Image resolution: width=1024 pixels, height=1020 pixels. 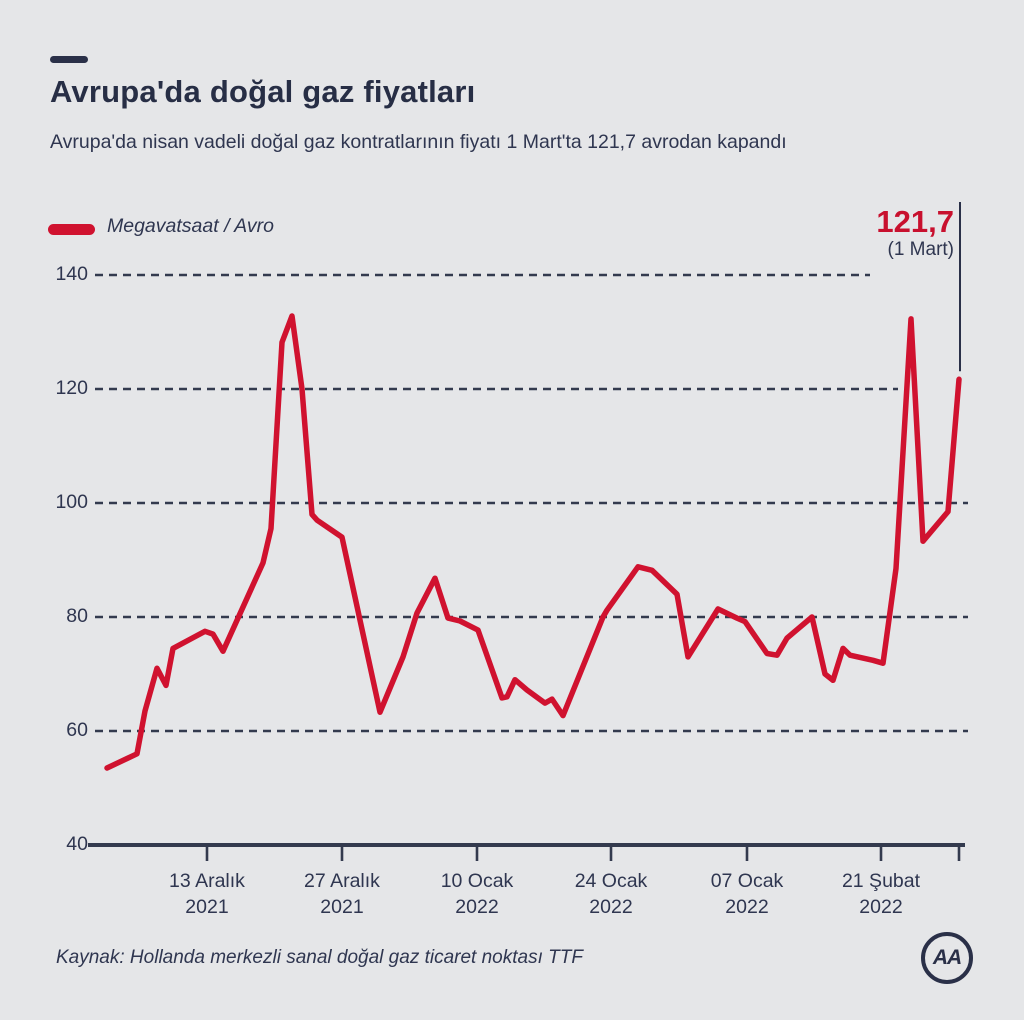 I want to click on legend-label: Megavatsaat / Avro, so click(x=190, y=226).